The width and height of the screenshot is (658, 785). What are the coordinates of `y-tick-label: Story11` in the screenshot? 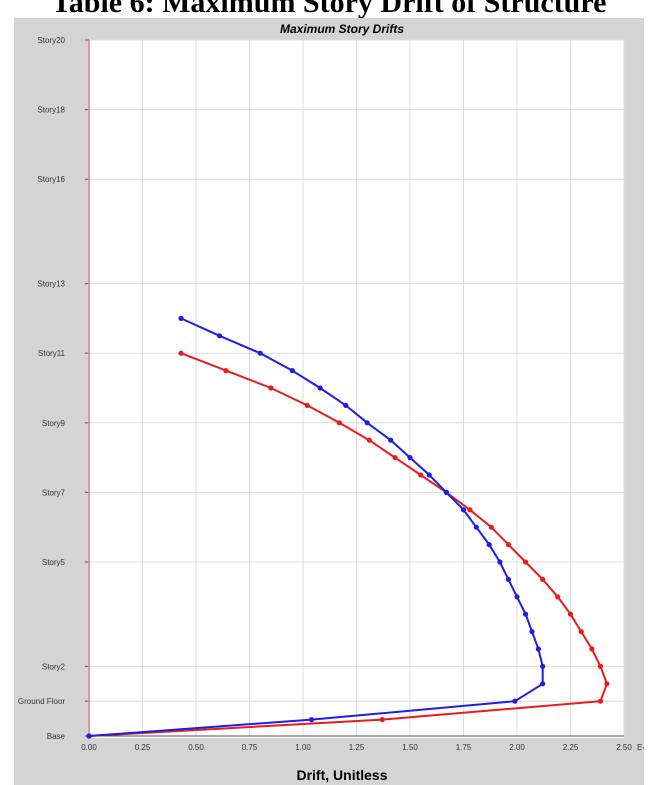 It's located at (52, 353).